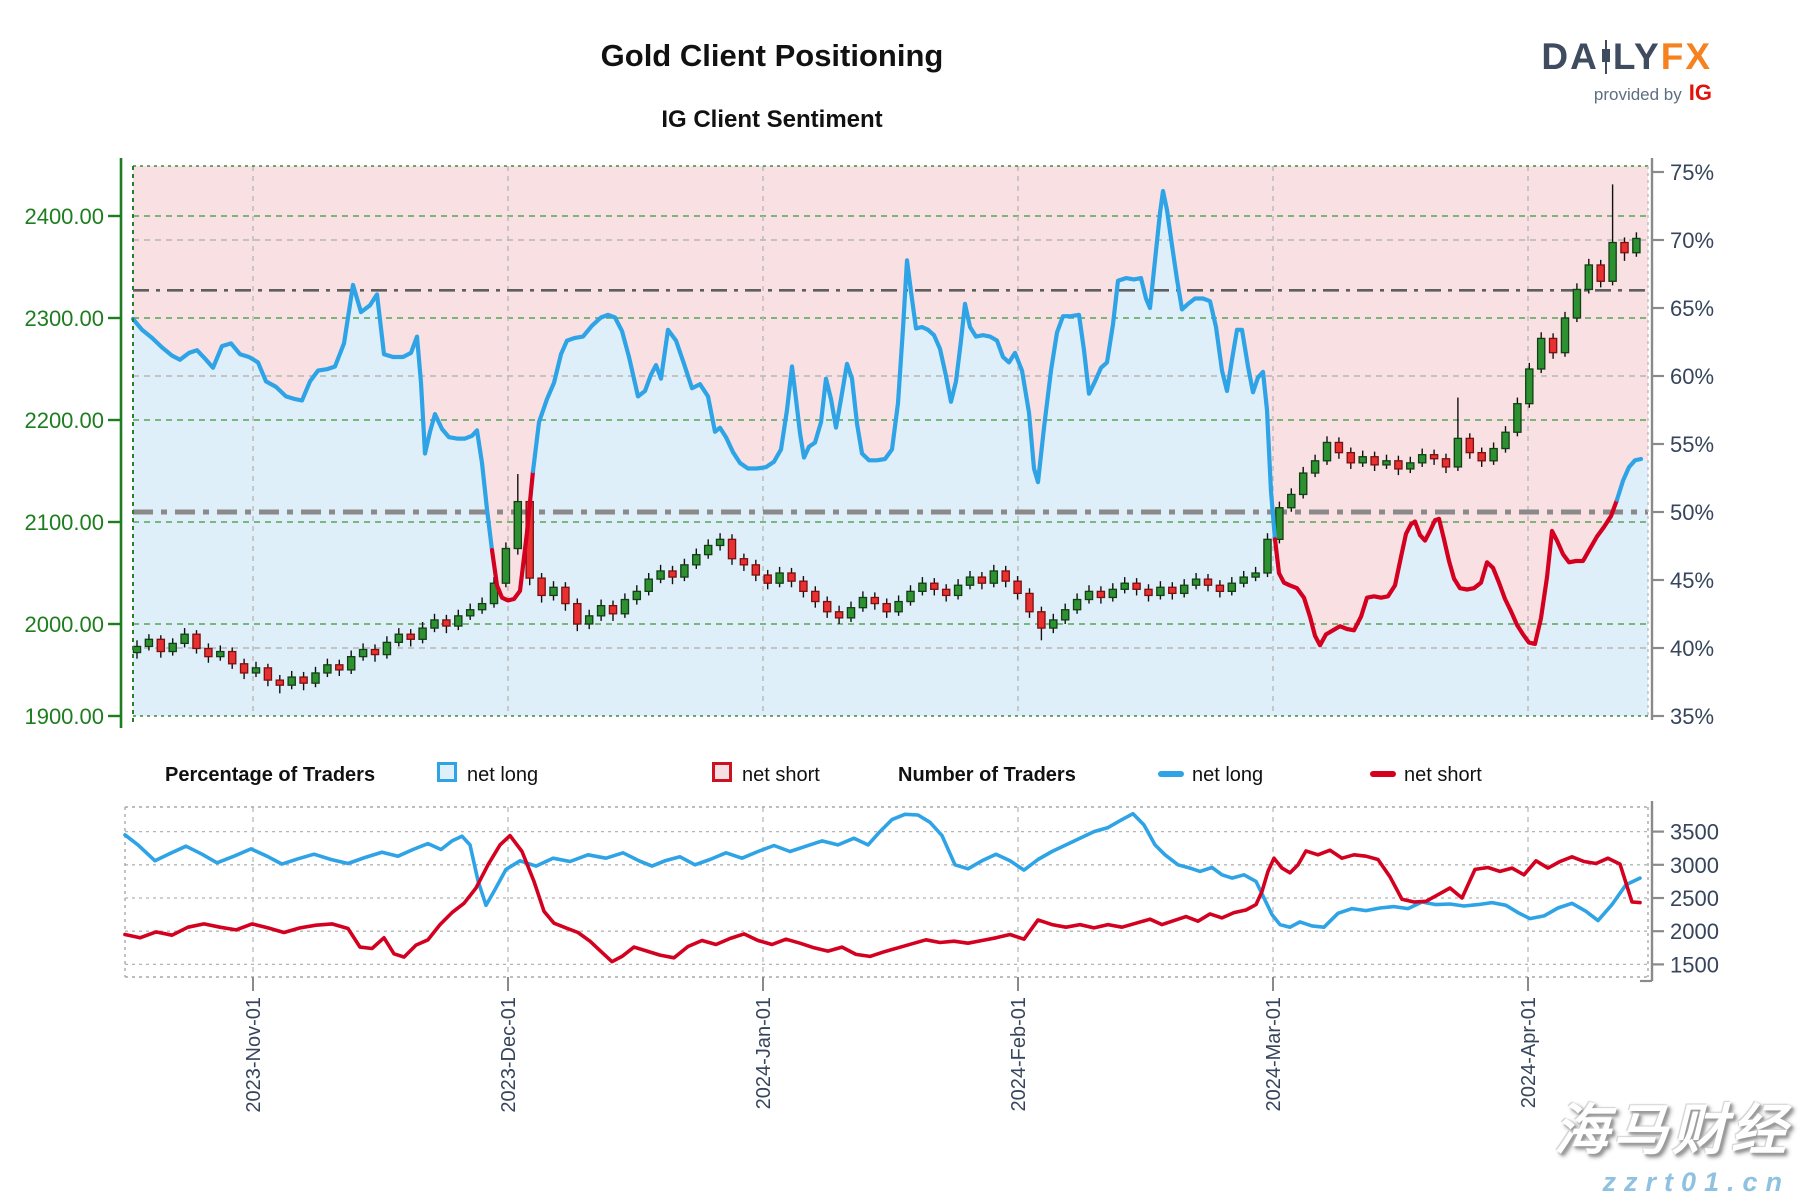  I want to click on svg-text: 2000, so click(1694, 931).